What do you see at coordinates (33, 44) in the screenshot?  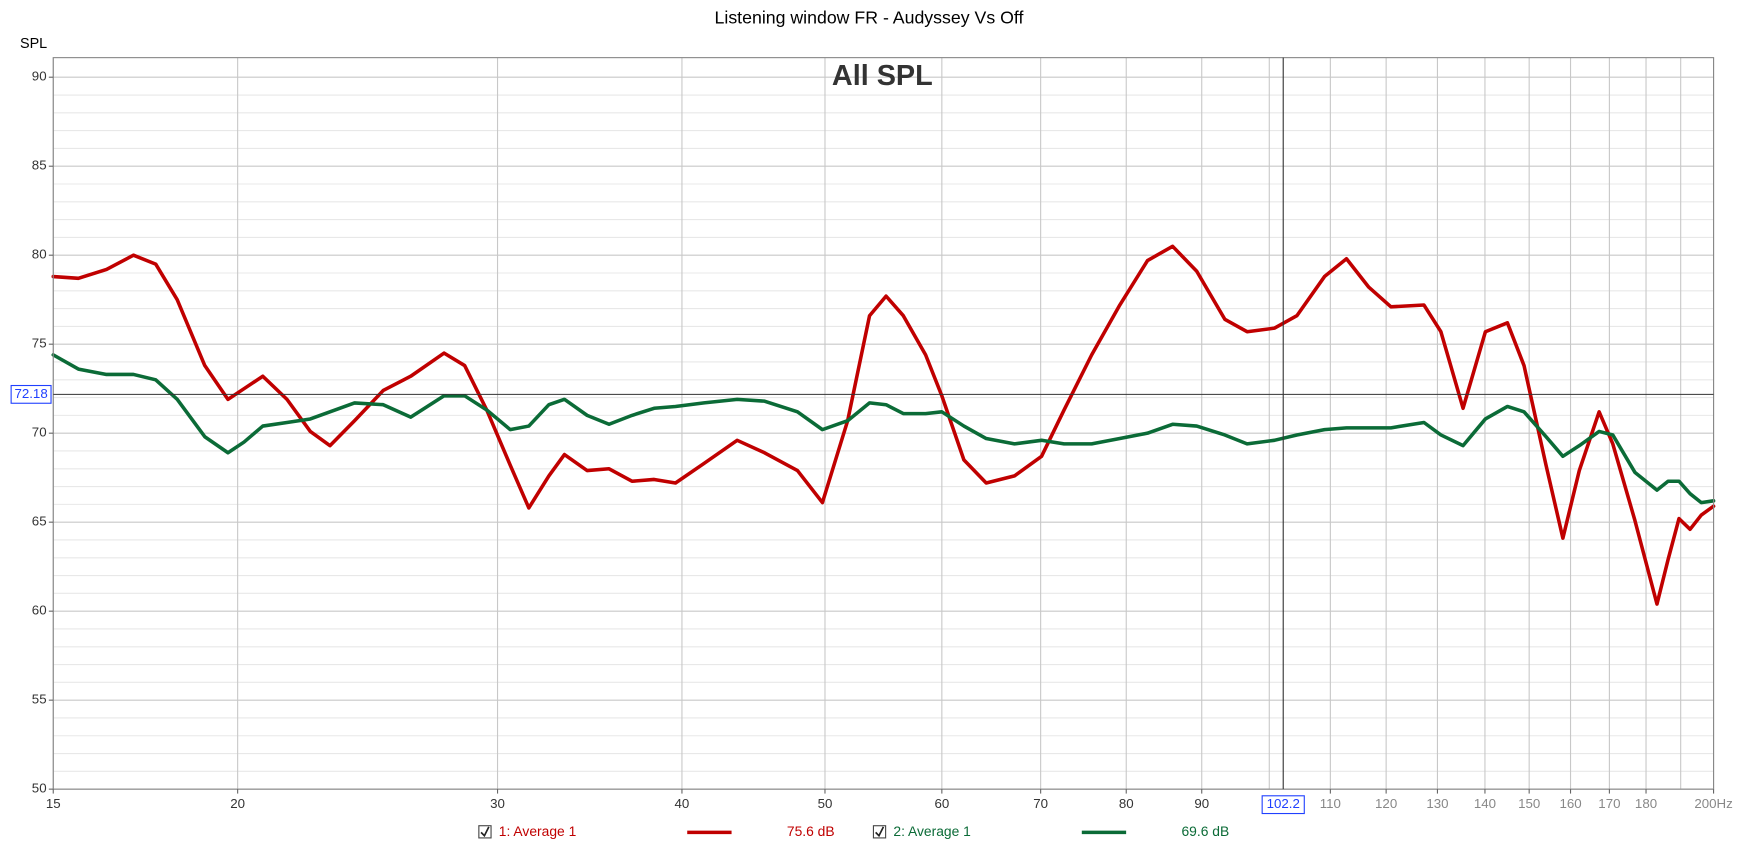 I see `y-axis-label: SPL` at bounding box center [33, 44].